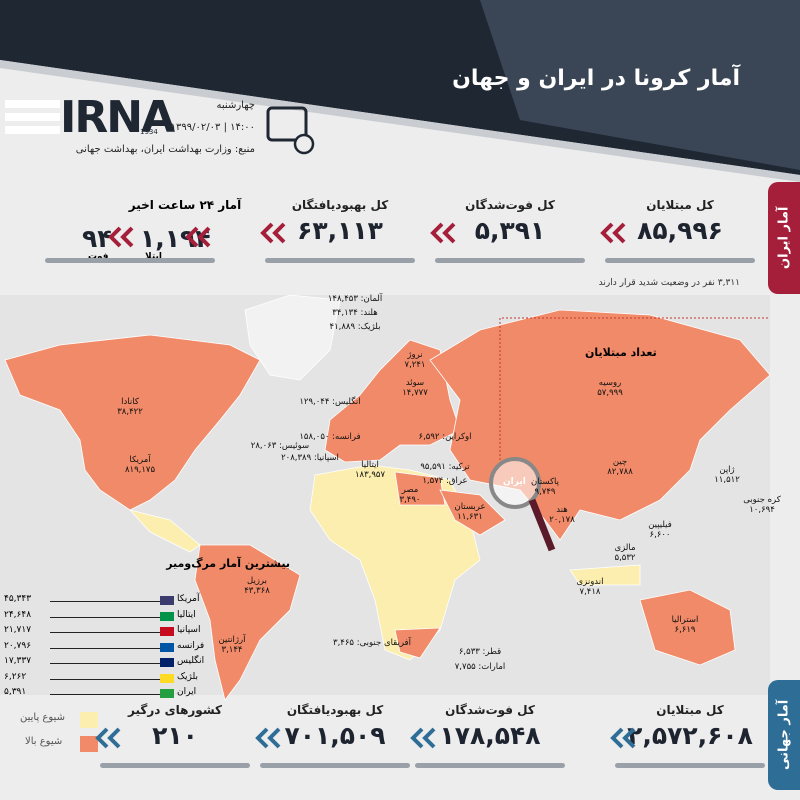 The image size is (800, 800). Describe the element at coordinates (329, 437) in the screenshot. I see `map-label: فرانسه: ۱۵۸,۰۵۰` at that location.